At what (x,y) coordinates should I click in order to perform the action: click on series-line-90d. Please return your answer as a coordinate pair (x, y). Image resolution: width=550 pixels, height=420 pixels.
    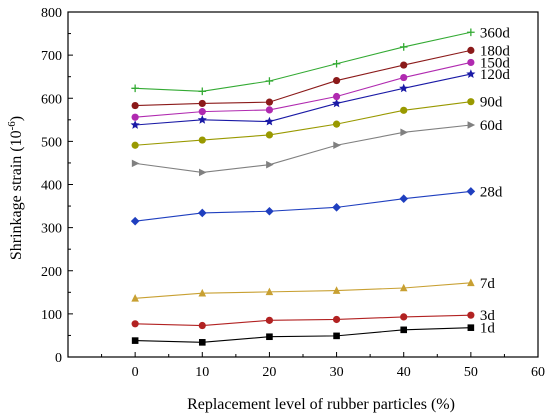
    Looking at the image, I should click on (303, 124).